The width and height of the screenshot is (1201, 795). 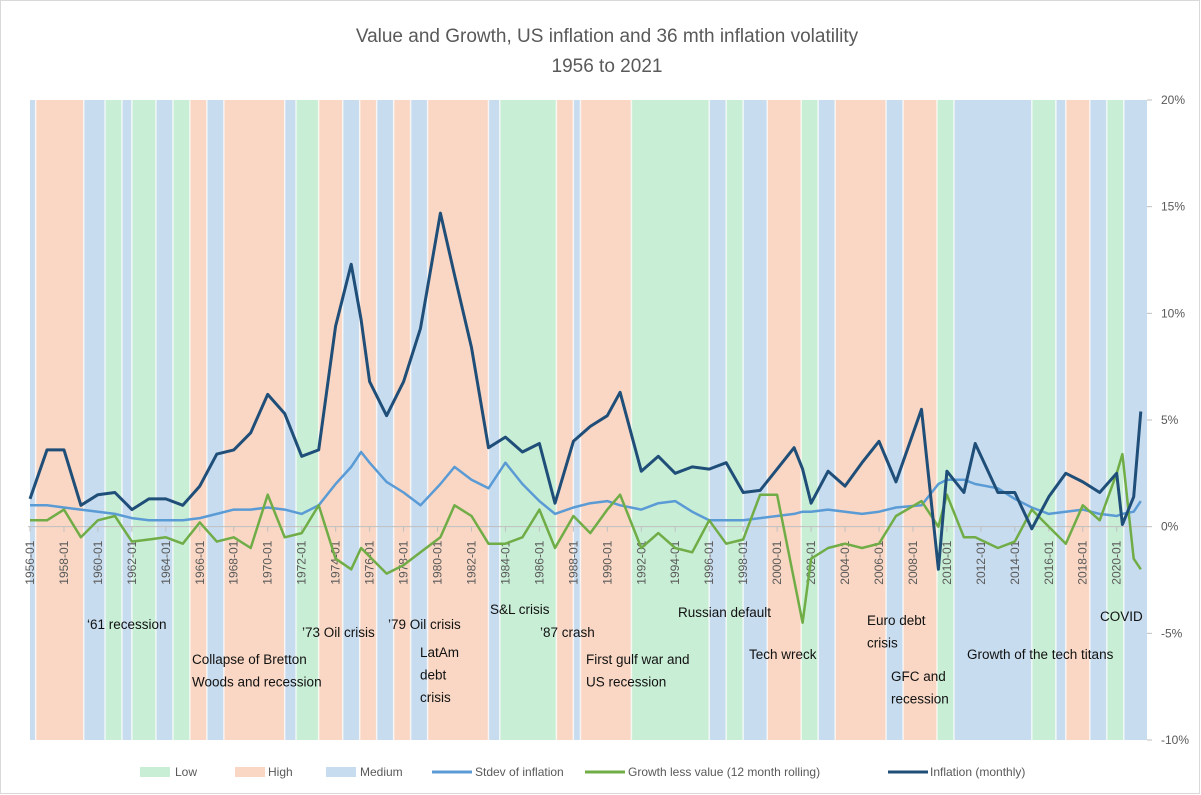 What do you see at coordinates (257, 682) in the screenshot?
I see `annotation: Woods and recession` at bounding box center [257, 682].